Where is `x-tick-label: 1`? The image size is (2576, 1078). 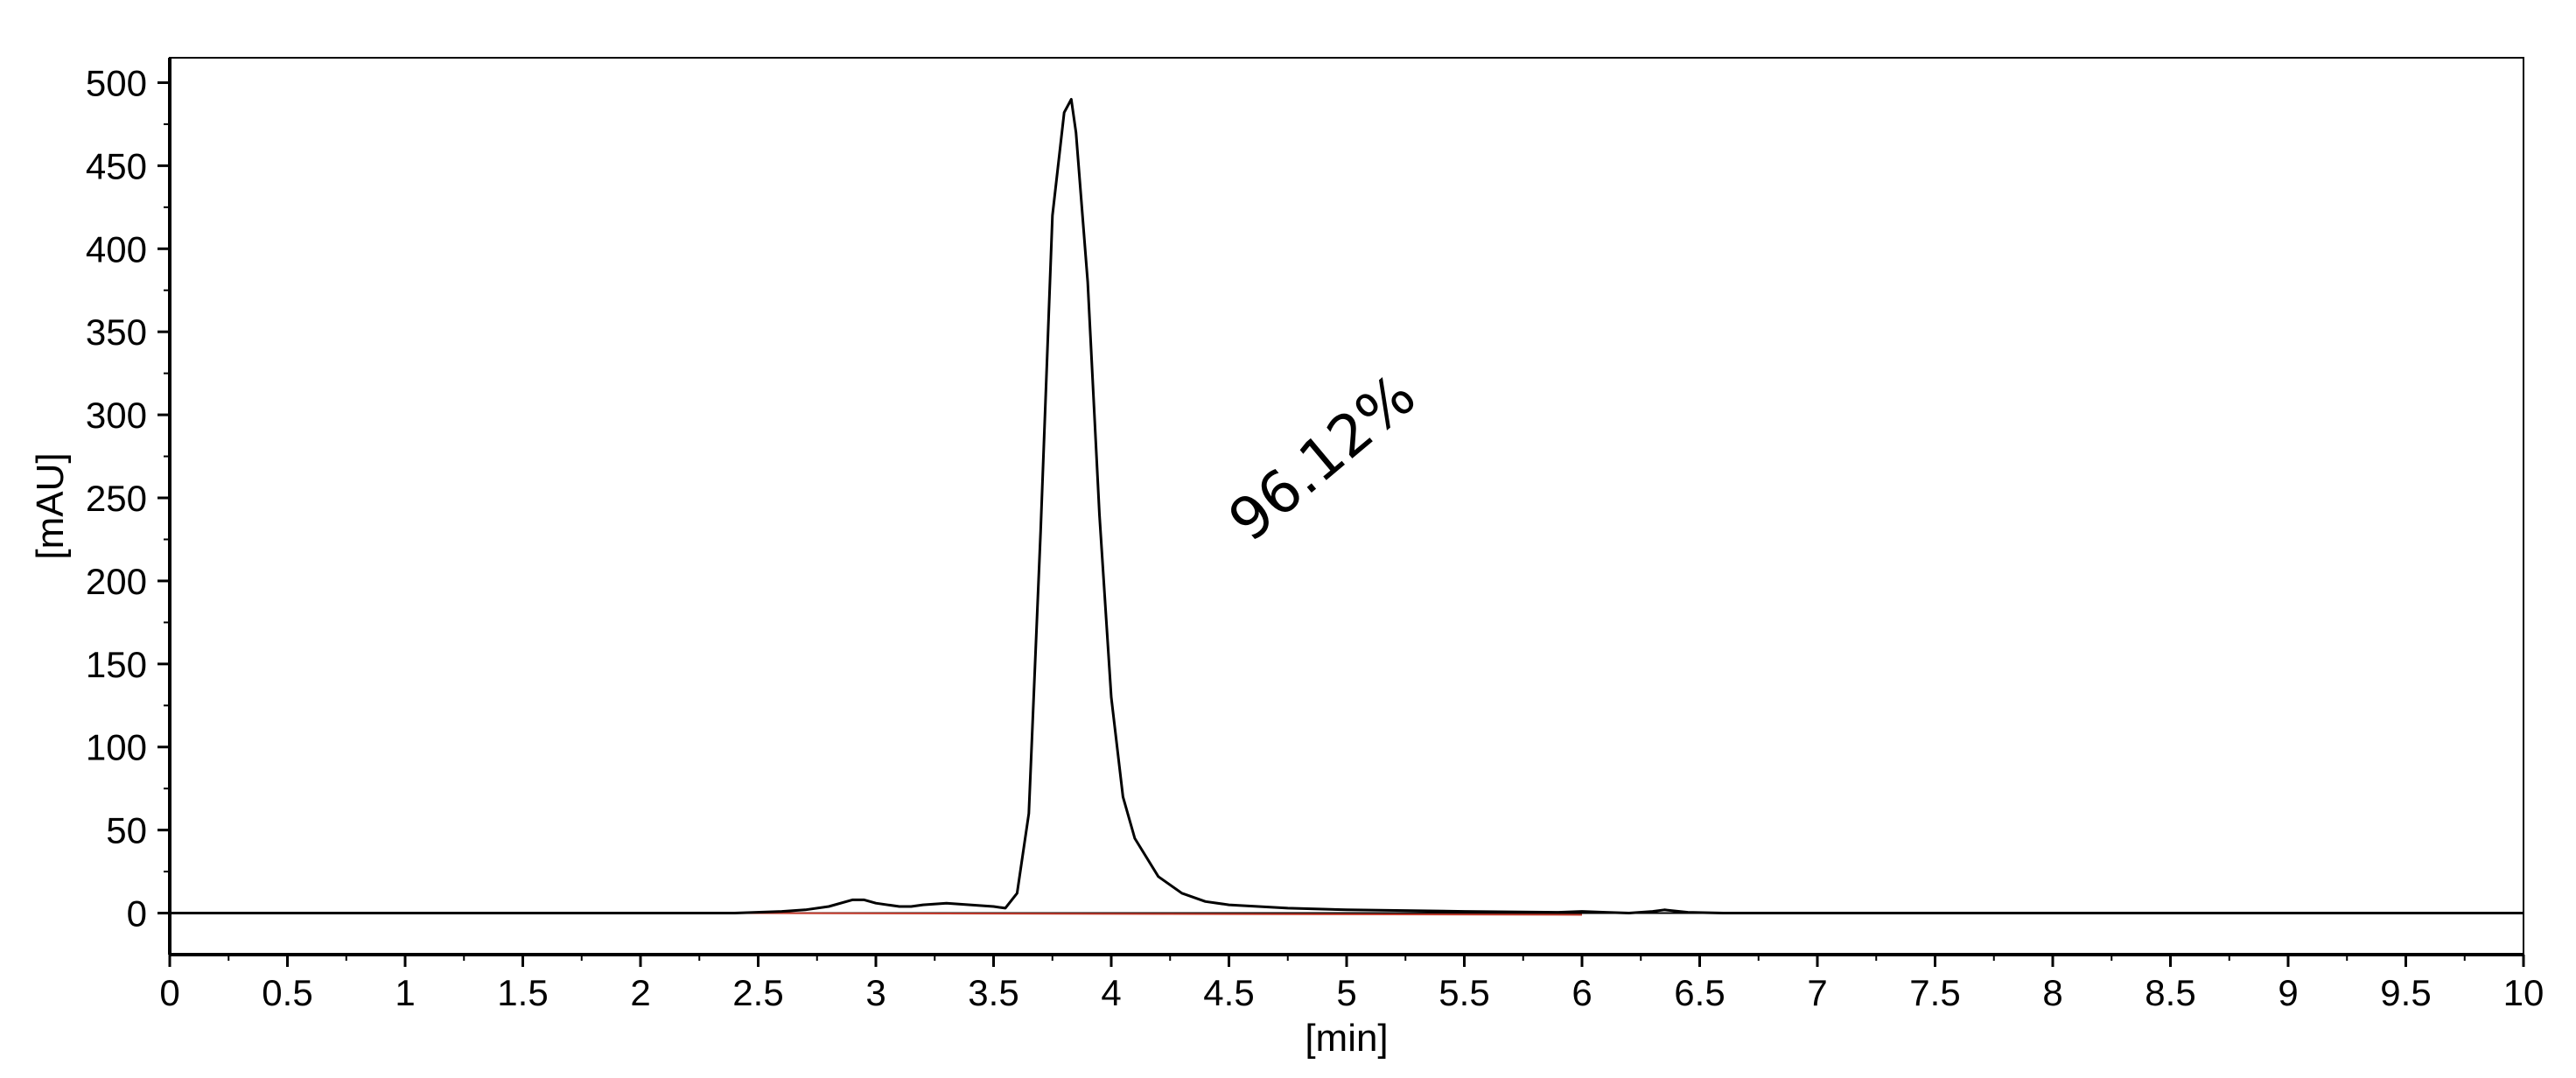
x-tick-label: 1 is located at coordinates (405, 992).